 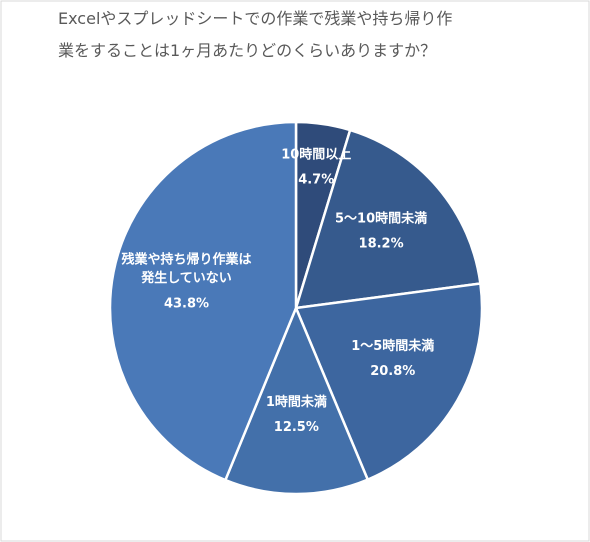 What do you see at coordinates (255, 18) in the screenshot?
I see `chart-title-line: Excelやスプレッドシートでの作業で残業や持ち帰り作` at bounding box center [255, 18].